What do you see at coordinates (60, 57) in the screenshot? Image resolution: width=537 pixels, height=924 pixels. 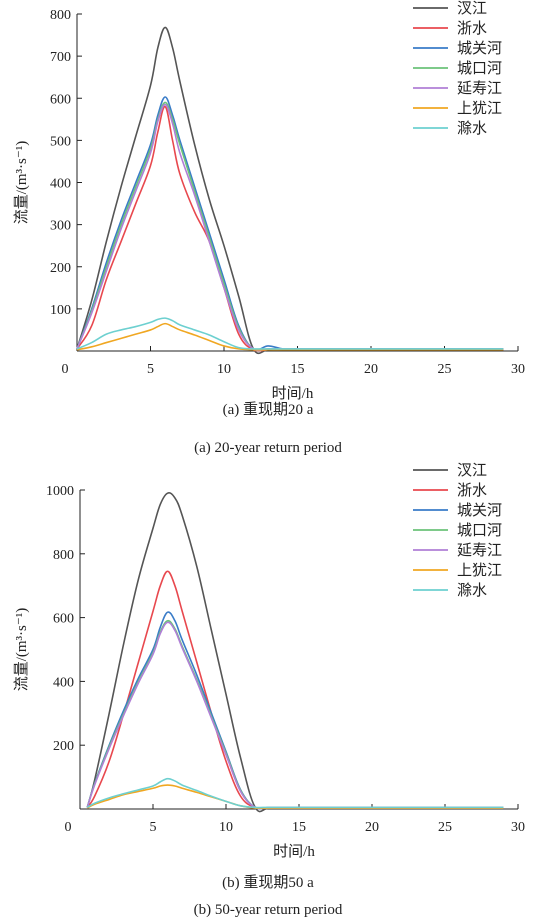 I see `y-tick-label: 700` at bounding box center [60, 57].